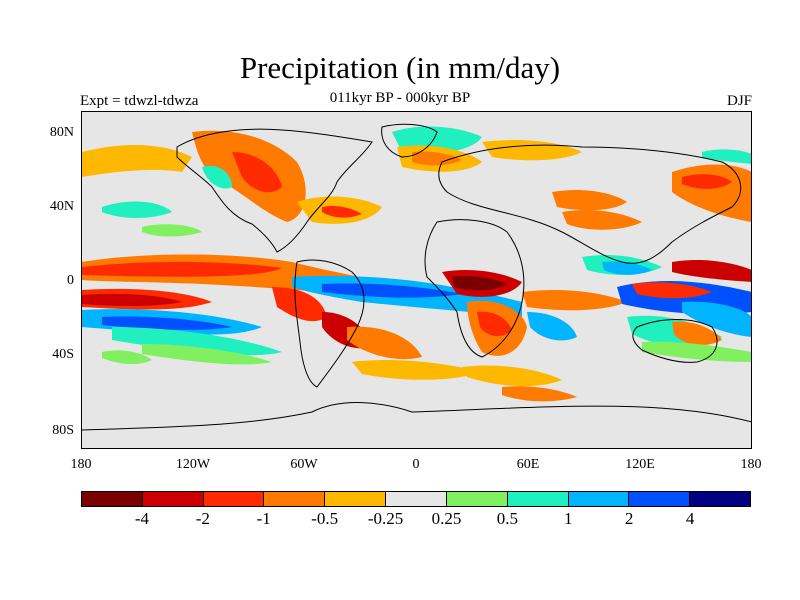 The height and width of the screenshot is (600, 800). Describe the element at coordinates (416, 416) in the screenshot. I see `coastline-antarctica` at that location.